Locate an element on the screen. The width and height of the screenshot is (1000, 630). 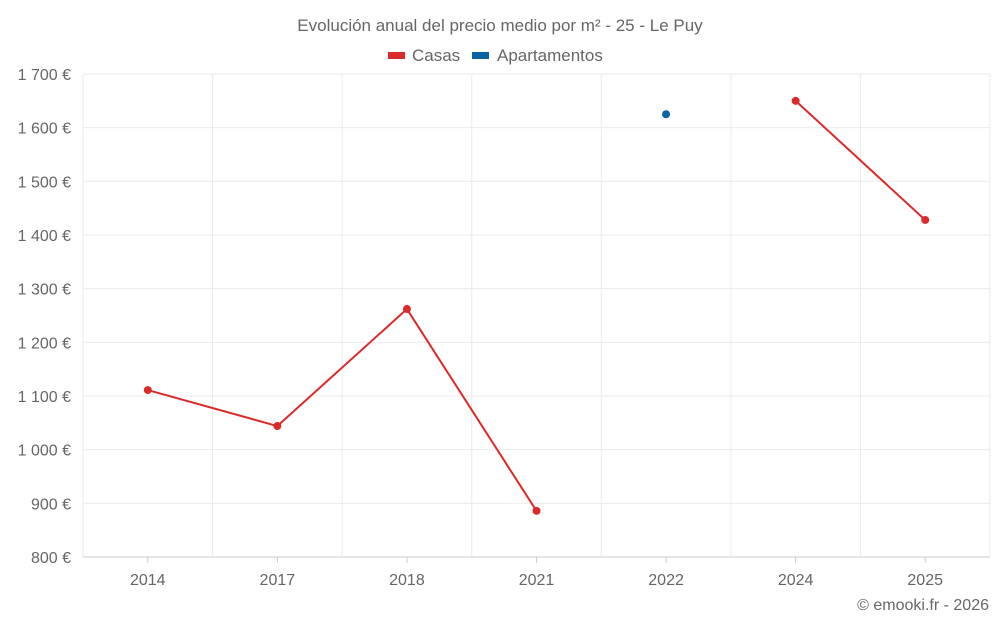
x-tick-label: 2022 is located at coordinates (666, 580).